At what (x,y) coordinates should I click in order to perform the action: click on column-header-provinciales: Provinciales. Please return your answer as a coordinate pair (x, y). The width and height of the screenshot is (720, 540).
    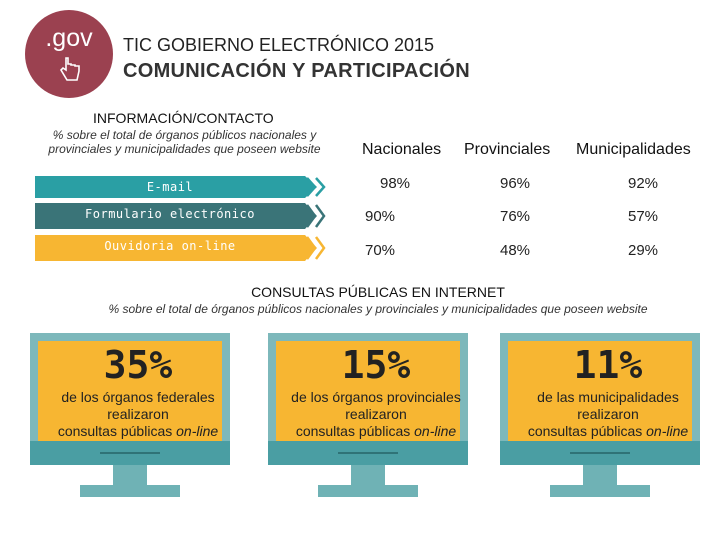
    Looking at the image, I should click on (507, 149).